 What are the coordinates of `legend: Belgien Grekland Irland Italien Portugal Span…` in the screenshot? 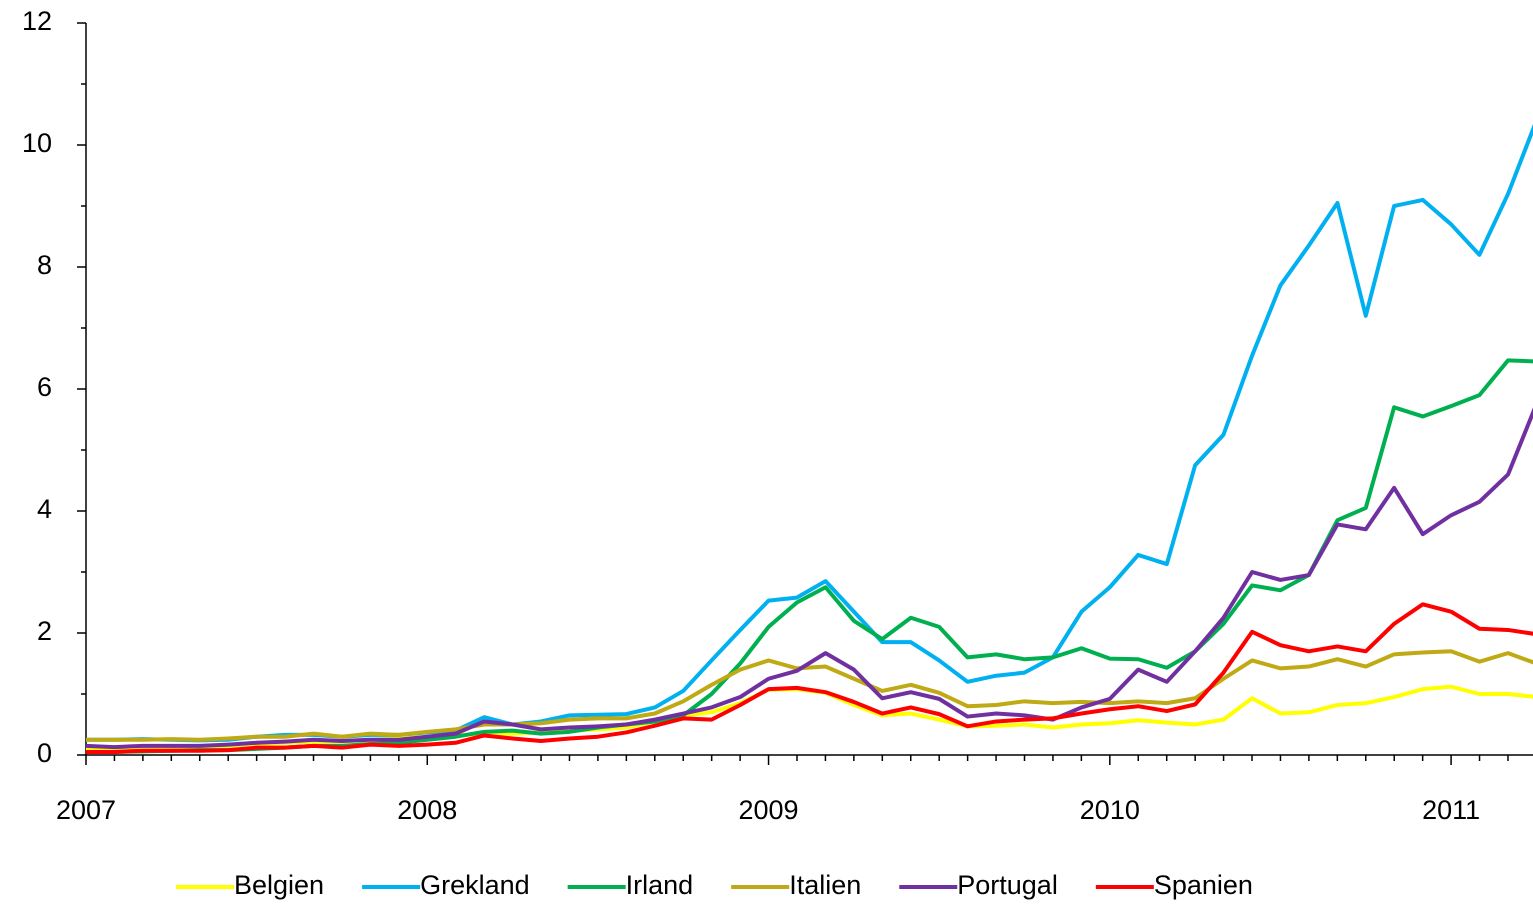 It's located at (714, 885).